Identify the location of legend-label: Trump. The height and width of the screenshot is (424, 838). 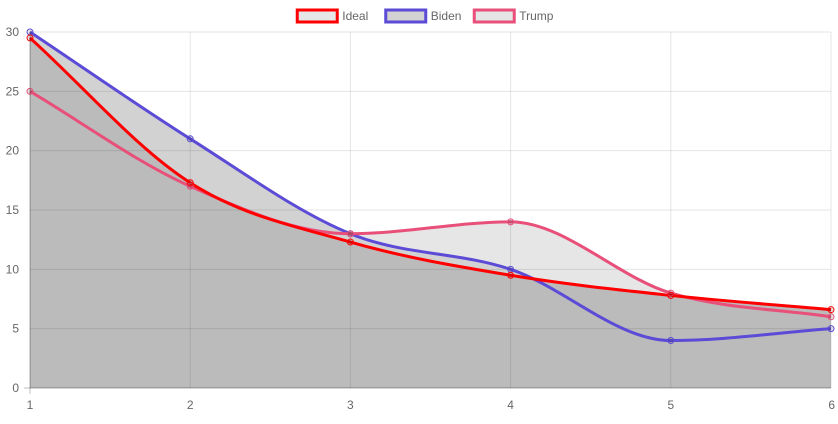
(536, 16).